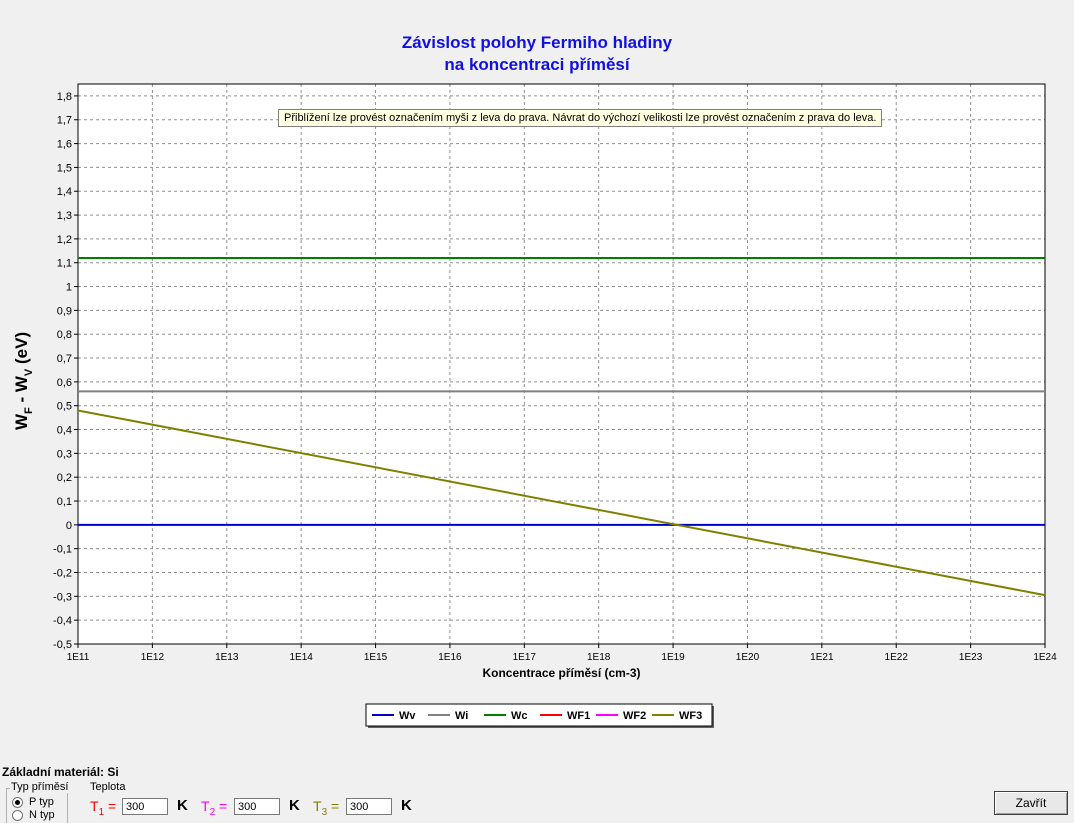 The image size is (1074, 823). I want to click on legend-box, so click(539, 715).